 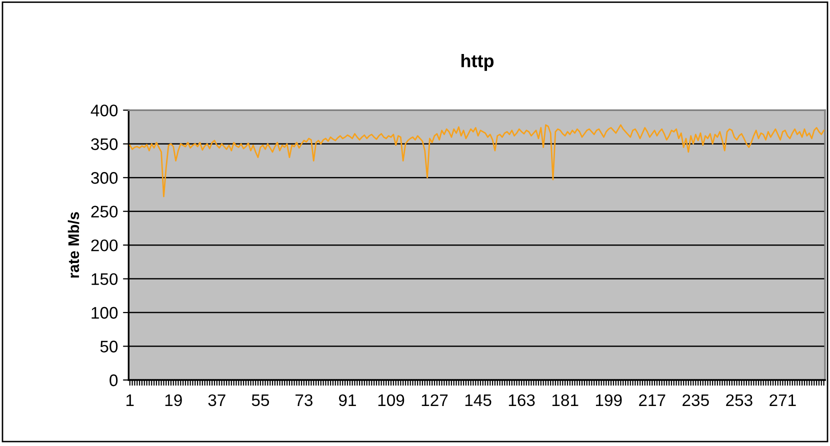 What do you see at coordinates (130, 400) in the screenshot?
I see `x-tick-label: 1` at bounding box center [130, 400].